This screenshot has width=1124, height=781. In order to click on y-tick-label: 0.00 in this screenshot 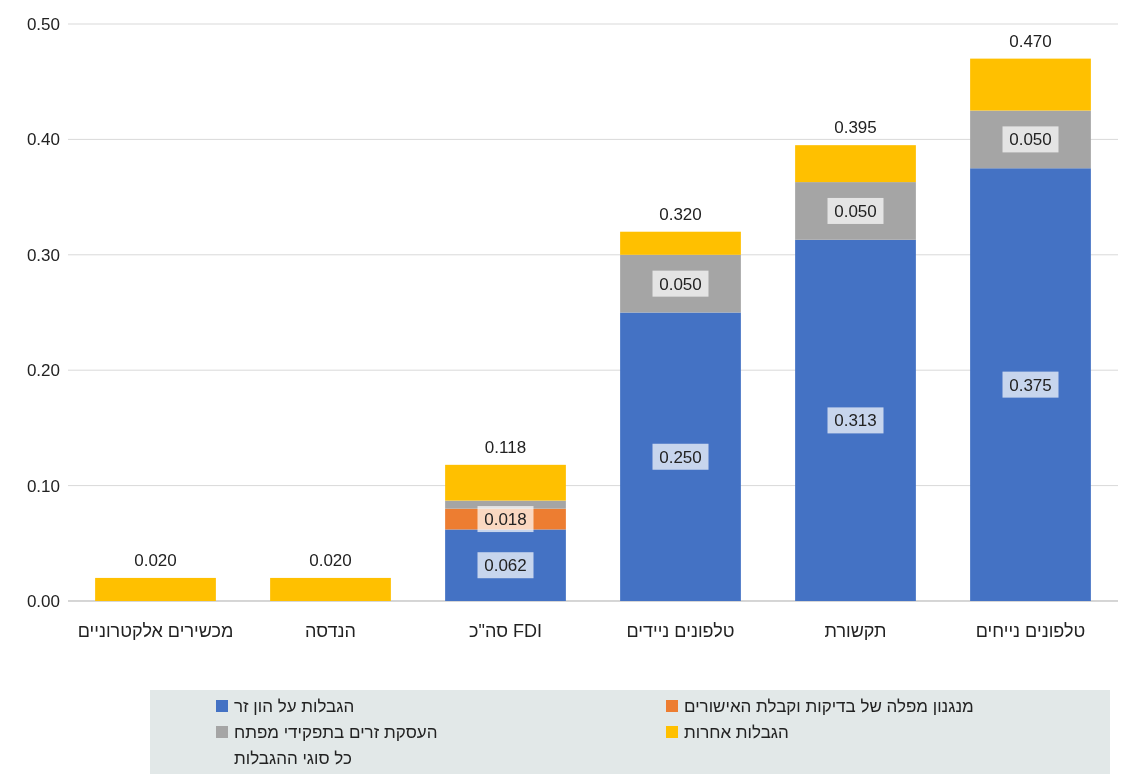, I will do `click(43, 601)`.